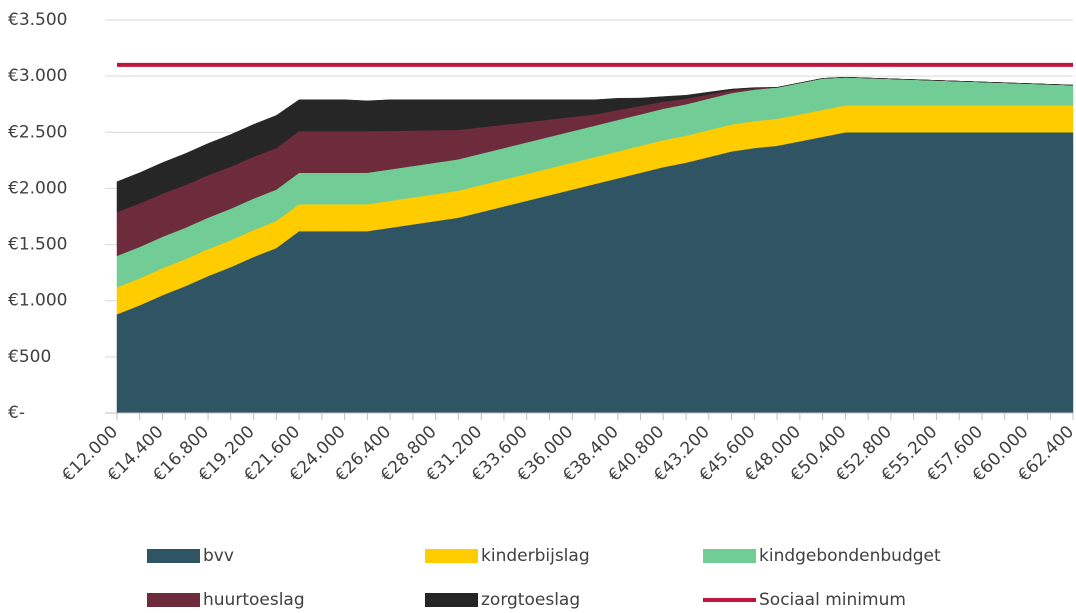 The height and width of the screenshot is (613, 1076). I want to click on y-tick-label: €1.500, so click(37, 245).